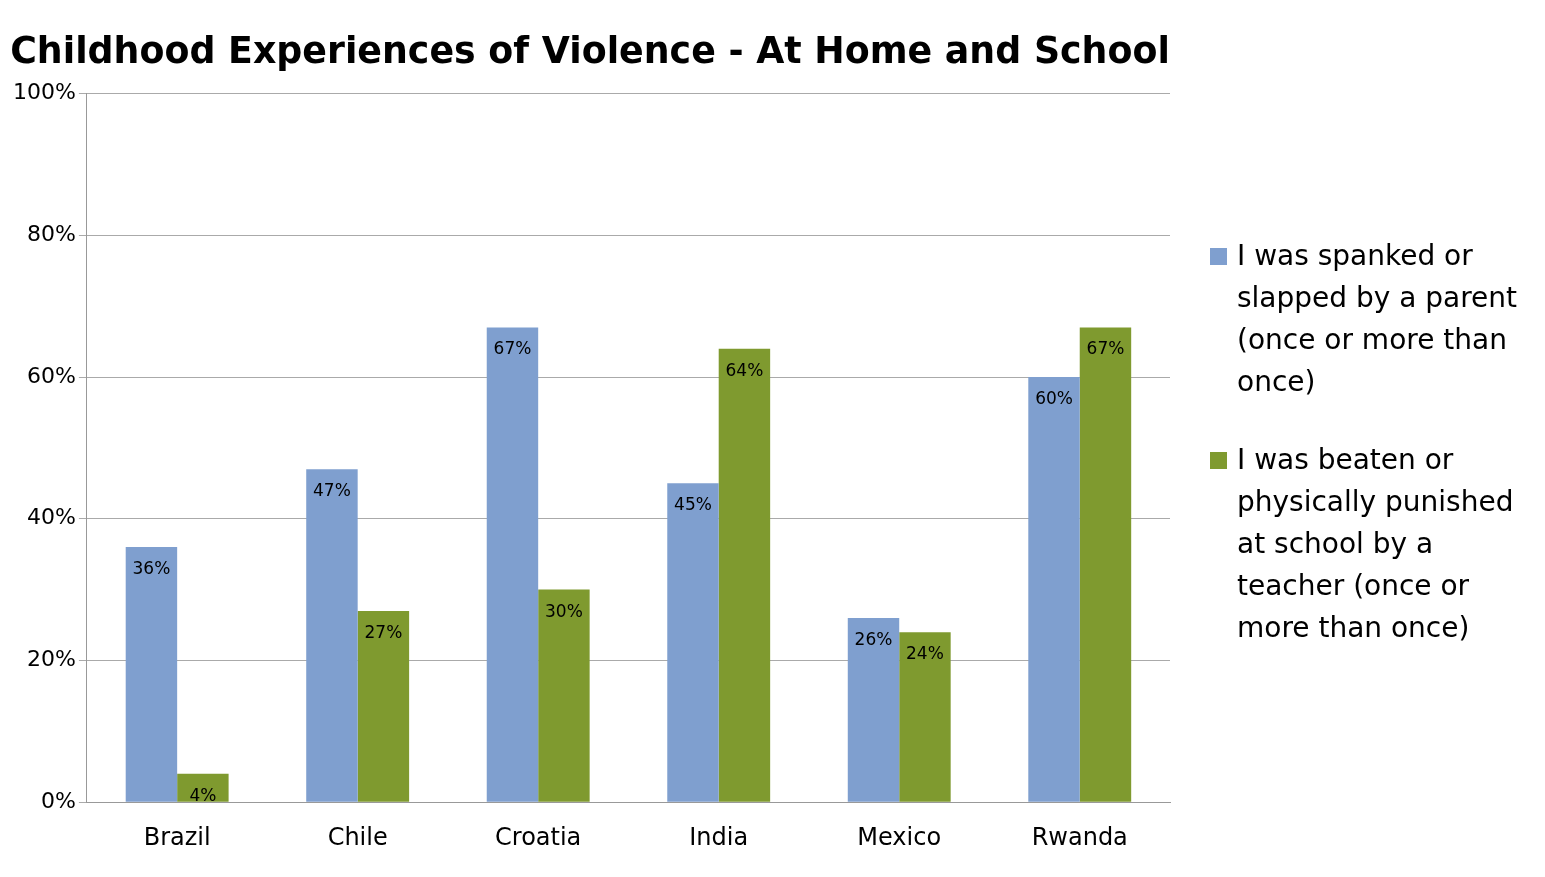 The image size is (1545, 877). Describe the element at coordinates (332, 490) in the screenshot. I see `data-label: 47%` at that location.